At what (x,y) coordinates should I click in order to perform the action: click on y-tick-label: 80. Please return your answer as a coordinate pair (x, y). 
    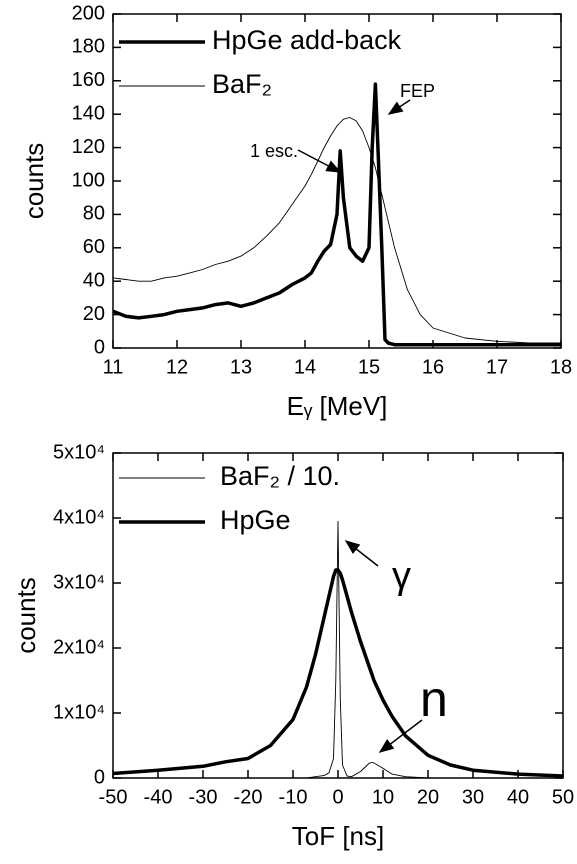
    Looking at the image, I should click on (94, 214).